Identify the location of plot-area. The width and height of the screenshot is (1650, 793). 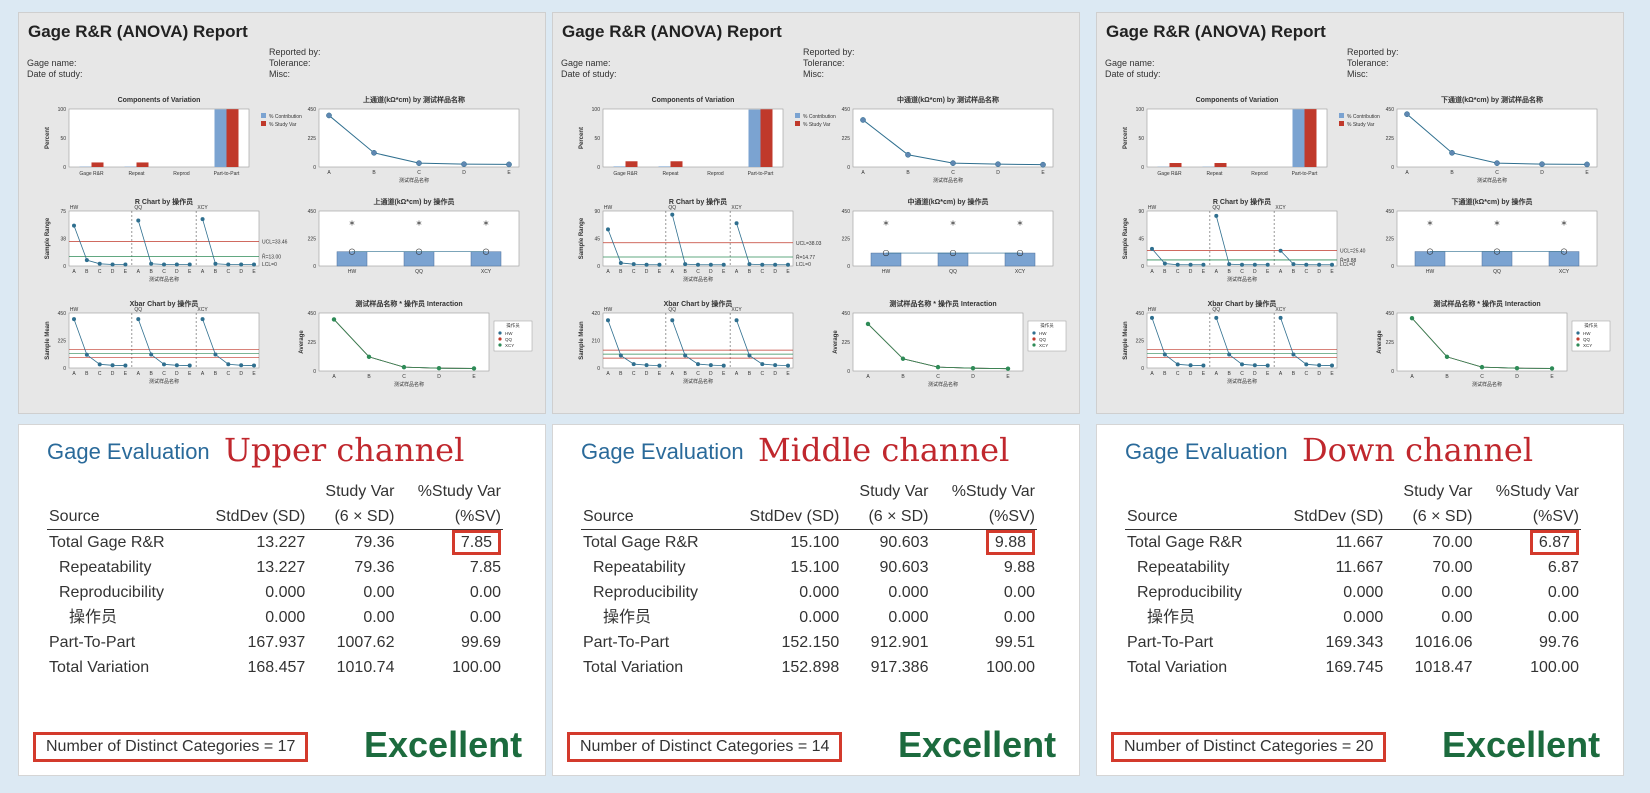
(404, 342).